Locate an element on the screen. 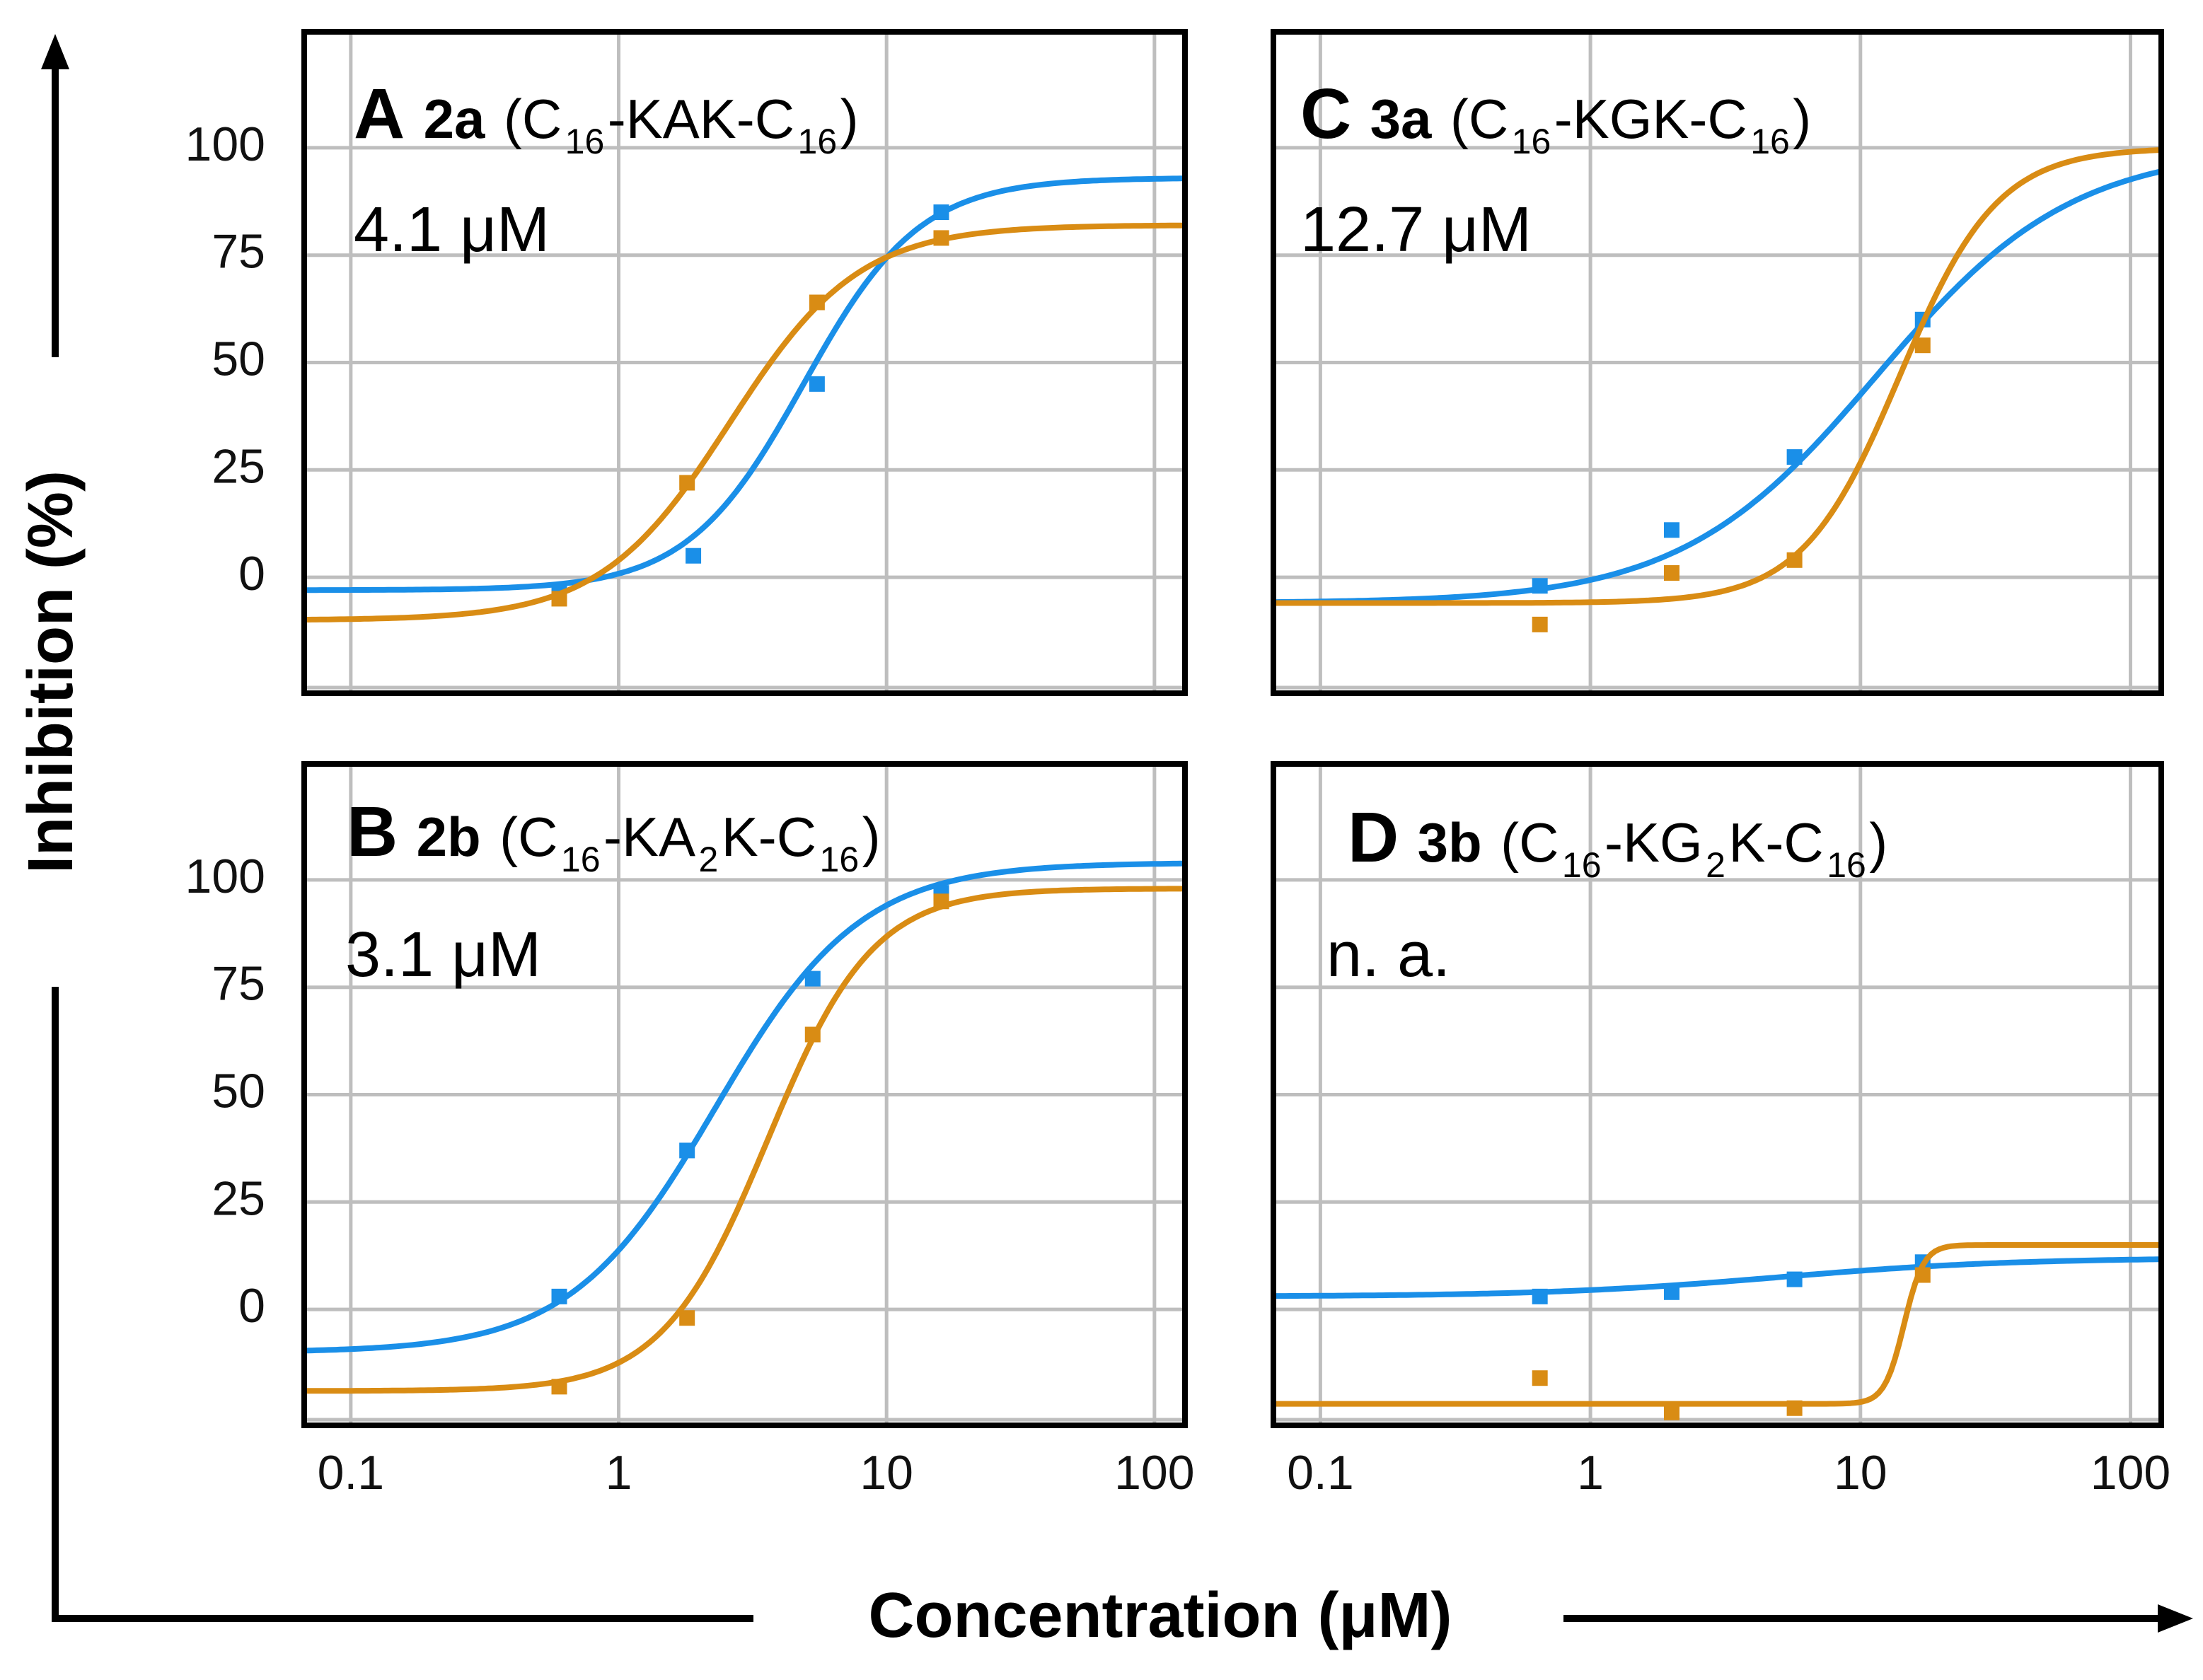 Image resolution: width=2203 pixels, height=1680 pixels. panel-b-letter: B is located at coordinates (372, 831).